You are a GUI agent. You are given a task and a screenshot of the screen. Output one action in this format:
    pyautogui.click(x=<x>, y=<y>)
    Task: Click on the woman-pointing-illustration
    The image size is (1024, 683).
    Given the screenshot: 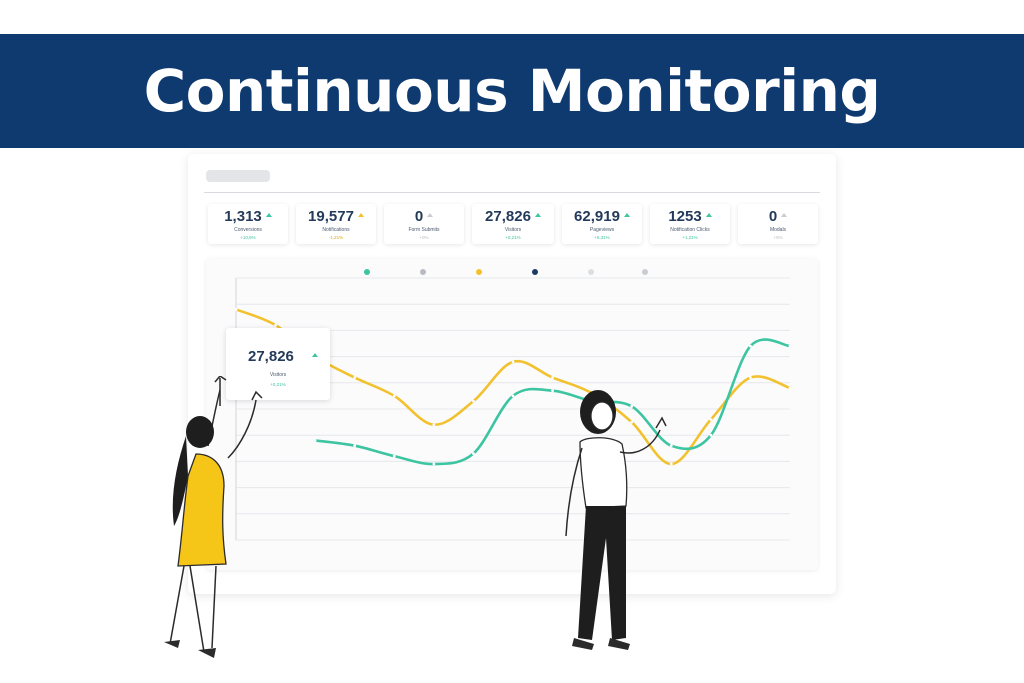 What is the action you would take?
    pyautogui.click(x=213, y=517)
    